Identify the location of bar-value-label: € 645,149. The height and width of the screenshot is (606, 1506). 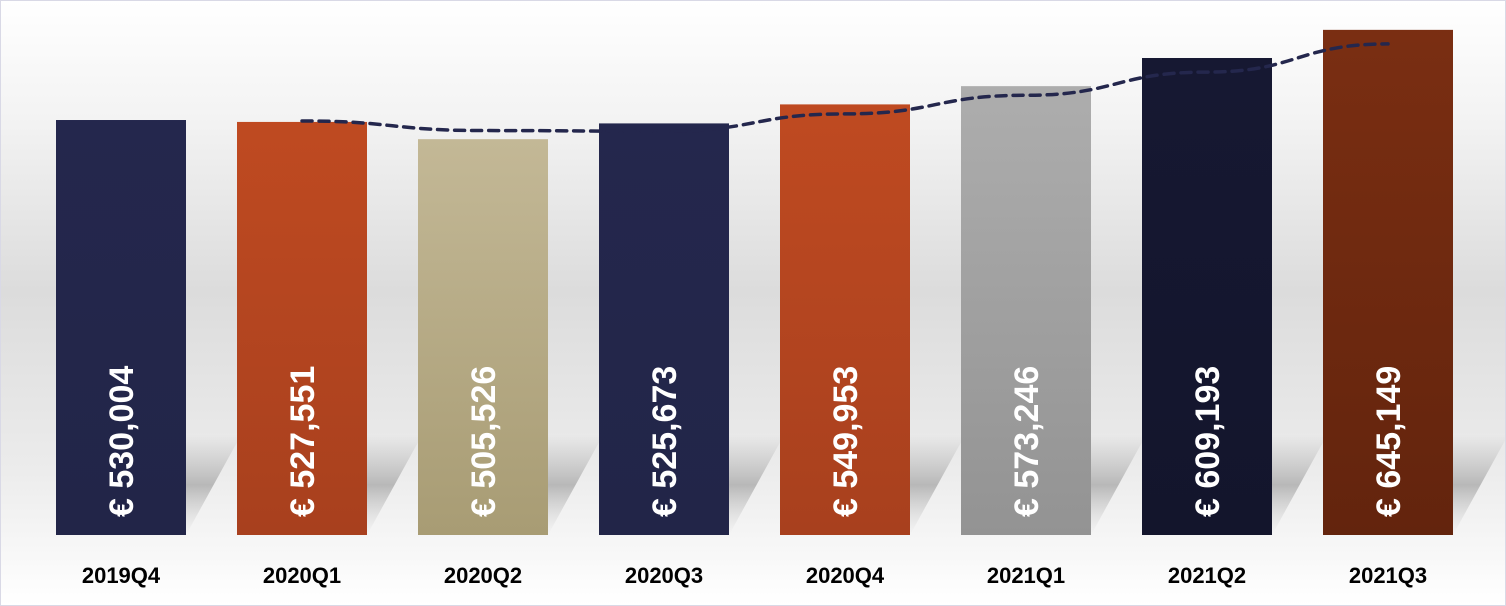
(1389, 441).